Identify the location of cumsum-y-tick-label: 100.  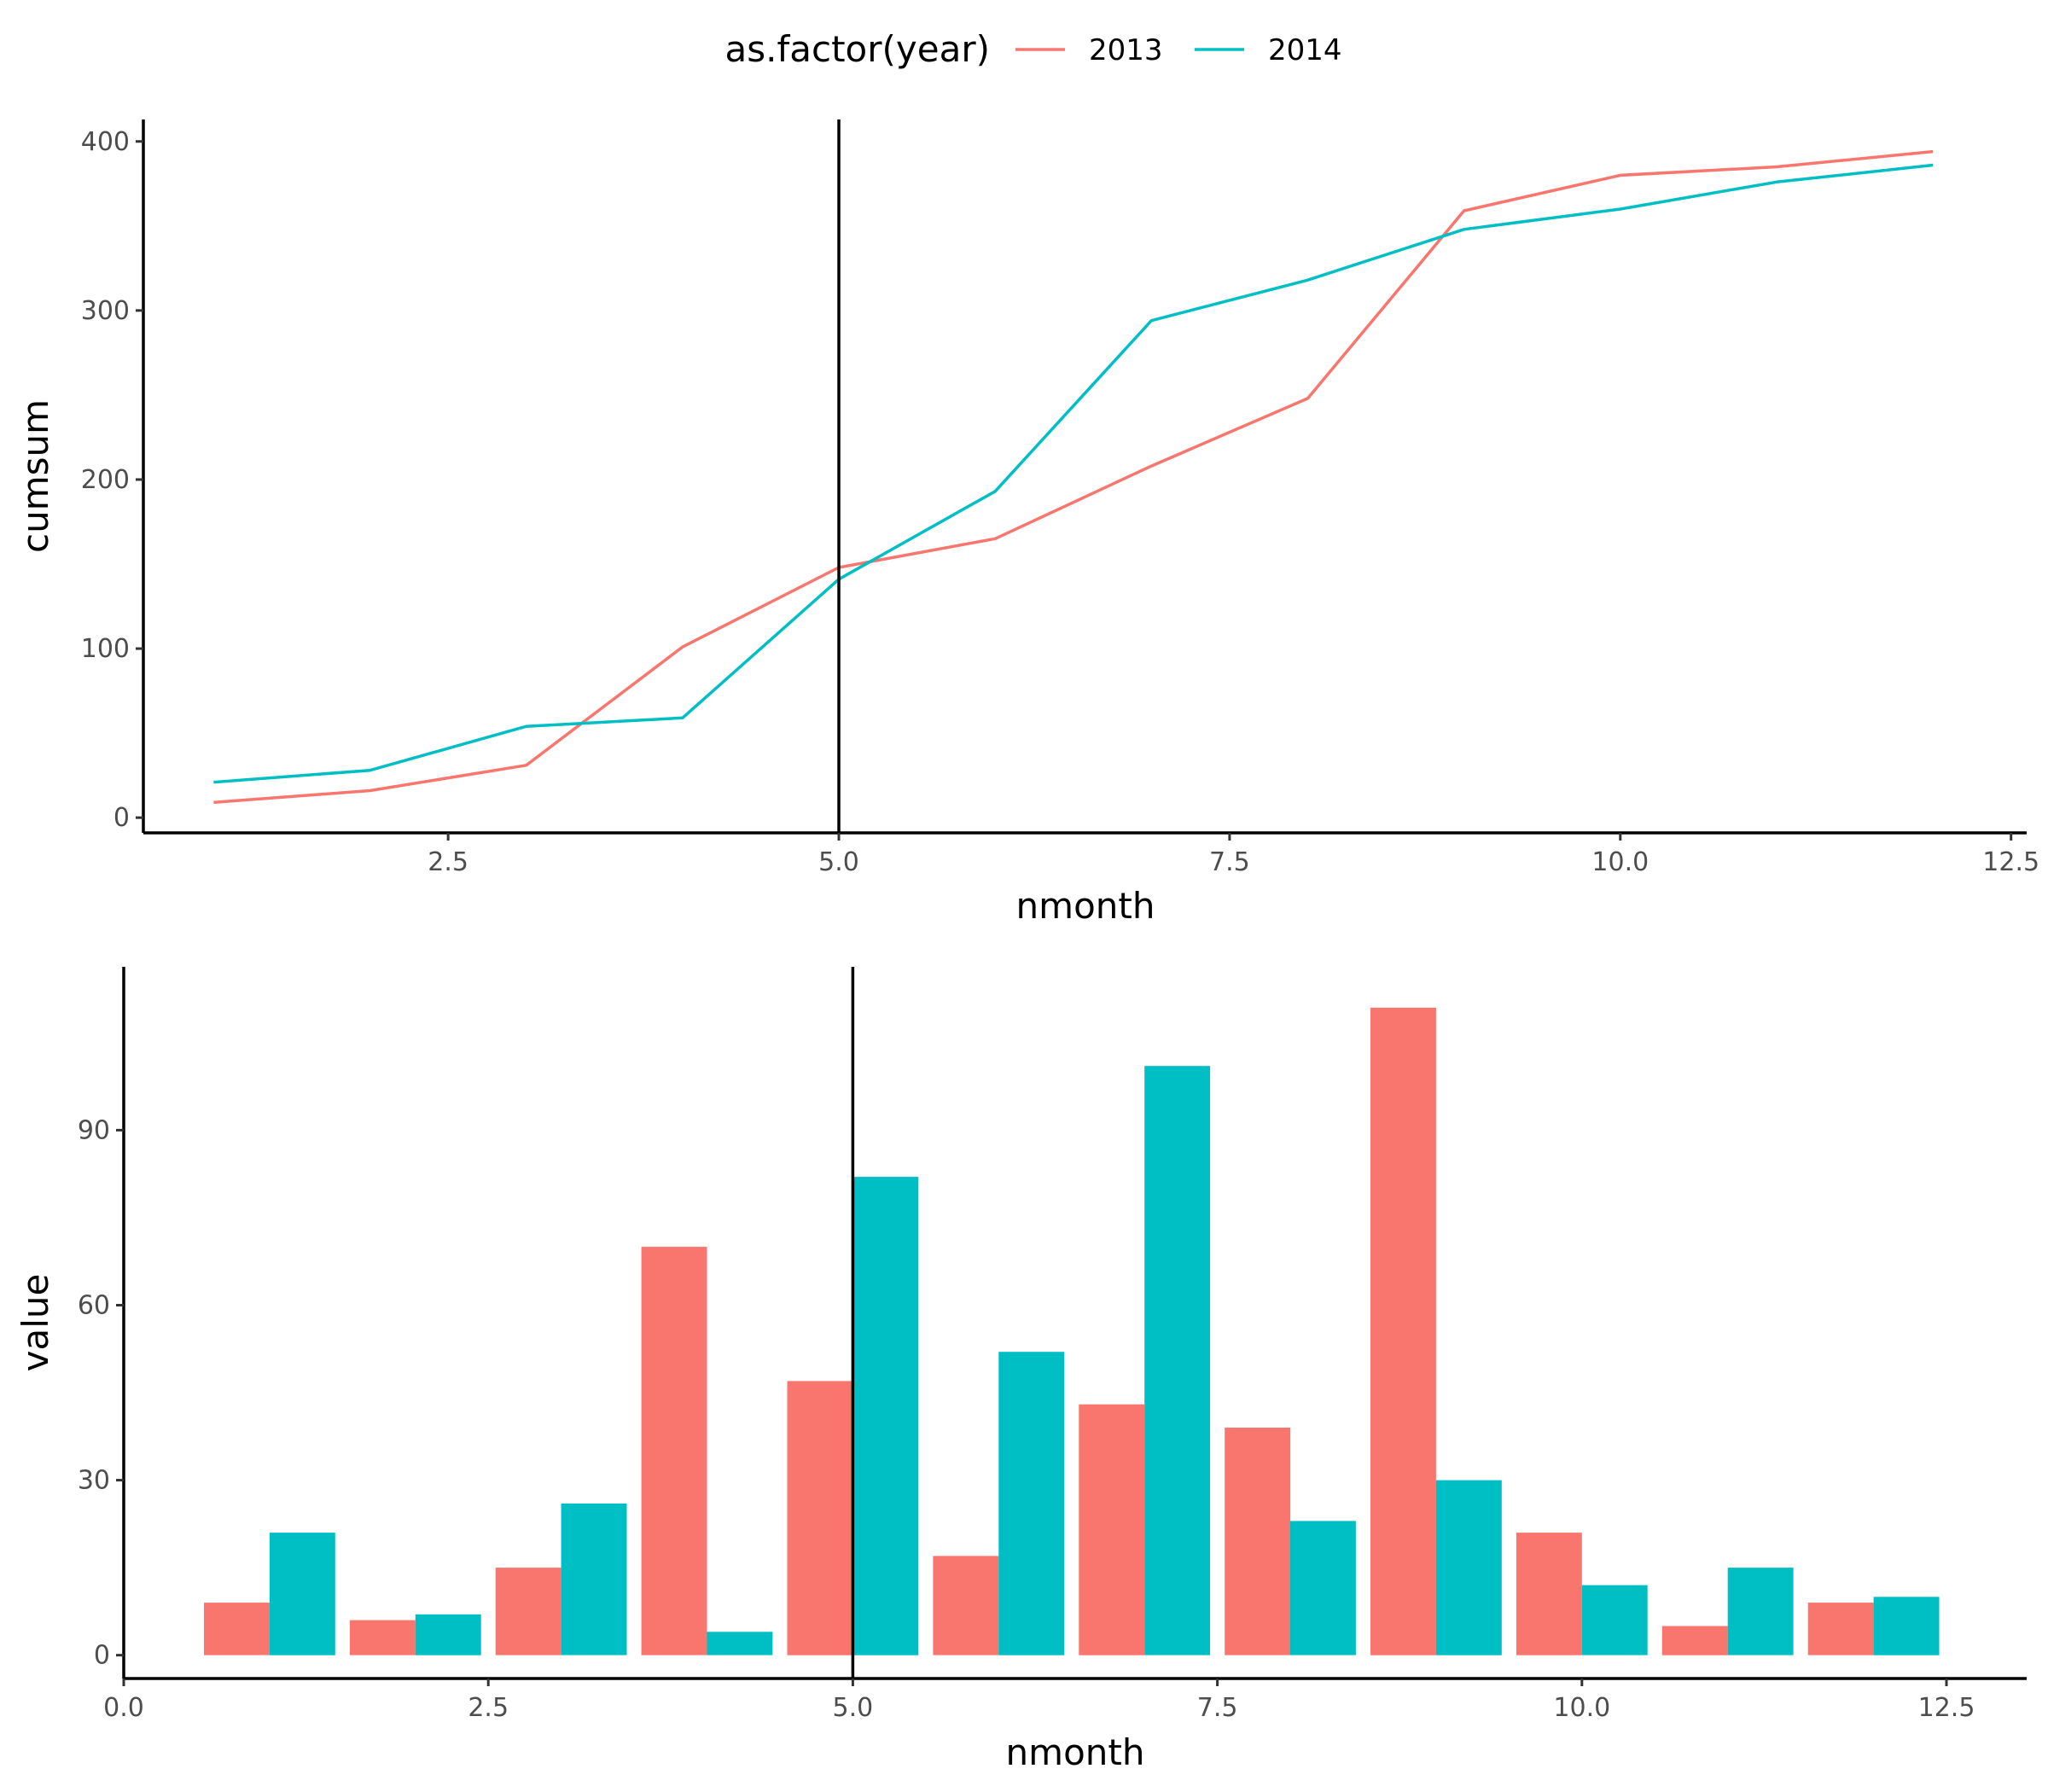
(105, 649).